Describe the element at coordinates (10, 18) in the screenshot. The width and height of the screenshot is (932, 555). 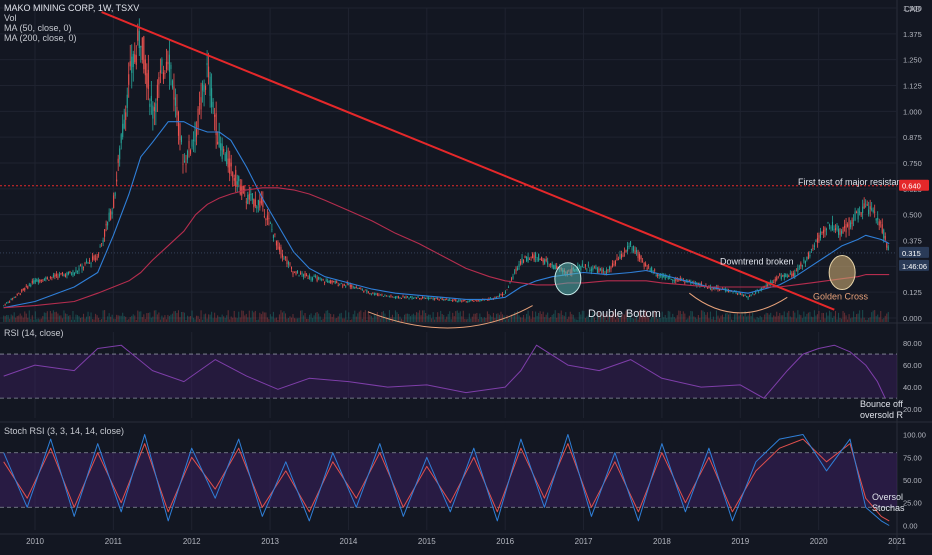
I see `legend-vol: Vol` at that location.